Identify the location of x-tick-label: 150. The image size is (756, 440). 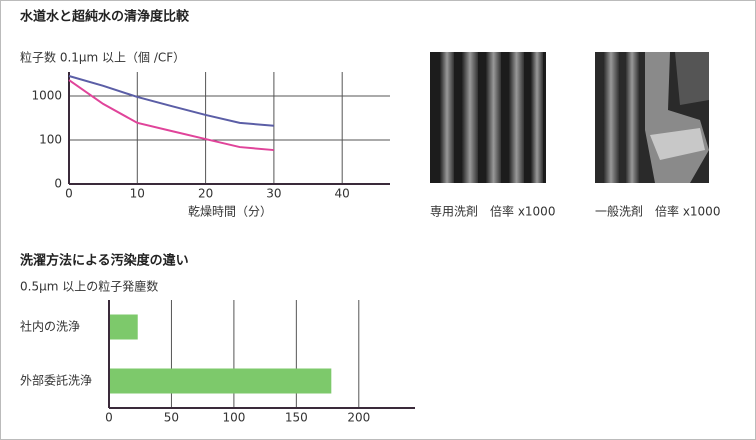
(296, 418).